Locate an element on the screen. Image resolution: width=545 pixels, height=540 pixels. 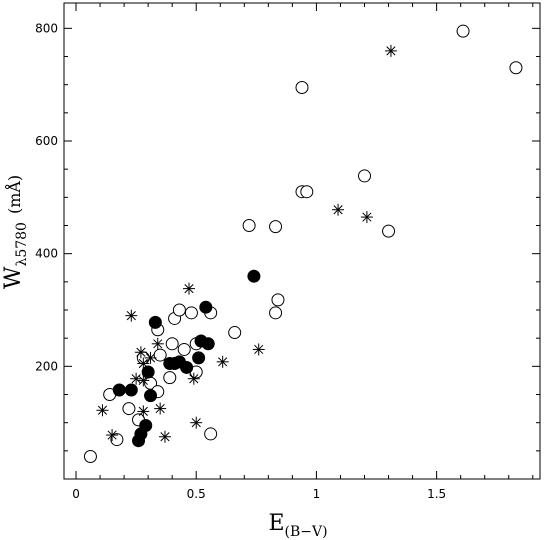
y-tick-label: 400 is located at coordinates (46, 254).